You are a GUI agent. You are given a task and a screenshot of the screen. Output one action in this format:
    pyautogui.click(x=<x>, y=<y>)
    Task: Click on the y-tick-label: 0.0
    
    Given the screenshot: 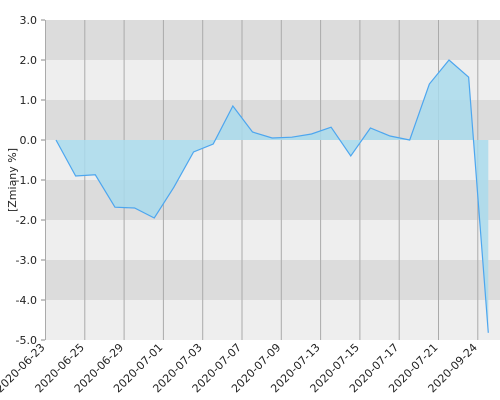 What is the action you would take?
    pyautogui.click(x=29, y=140)
    